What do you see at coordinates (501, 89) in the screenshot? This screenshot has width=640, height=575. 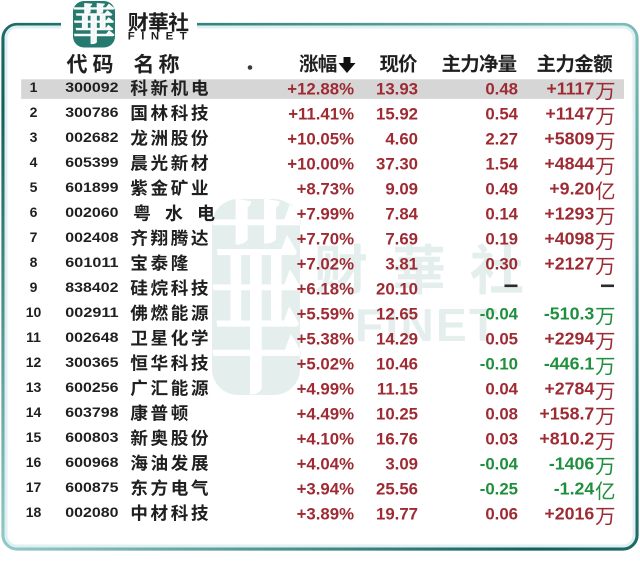 I see `svg-text: 0.48` at bounding box center [501, 89].